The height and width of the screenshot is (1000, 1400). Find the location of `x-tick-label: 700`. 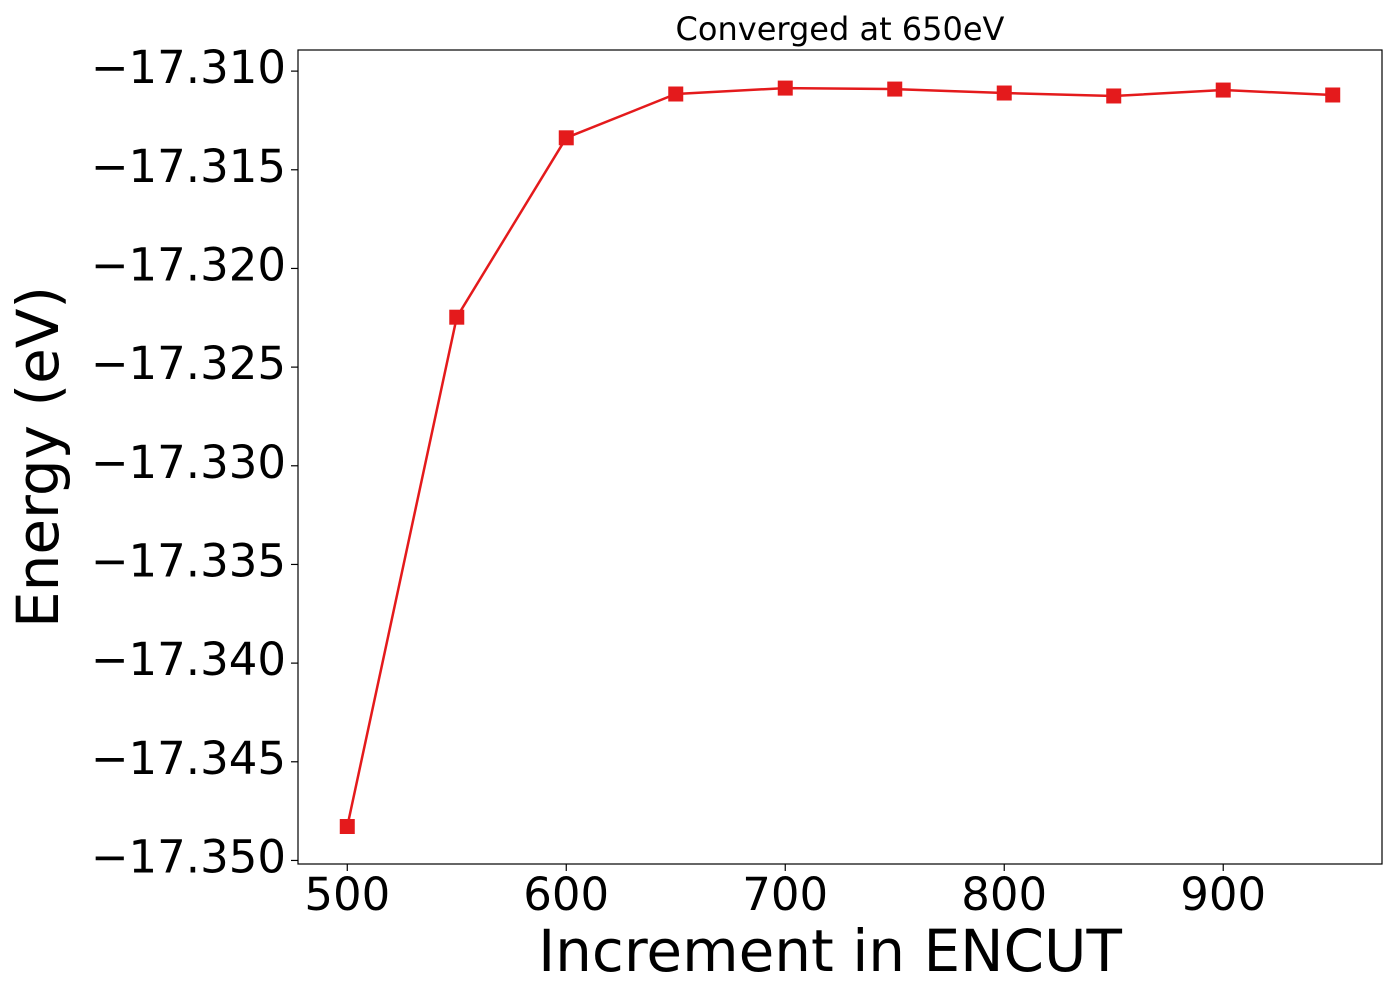

x-tick-label: 700 is located at coordinates (785, 894).